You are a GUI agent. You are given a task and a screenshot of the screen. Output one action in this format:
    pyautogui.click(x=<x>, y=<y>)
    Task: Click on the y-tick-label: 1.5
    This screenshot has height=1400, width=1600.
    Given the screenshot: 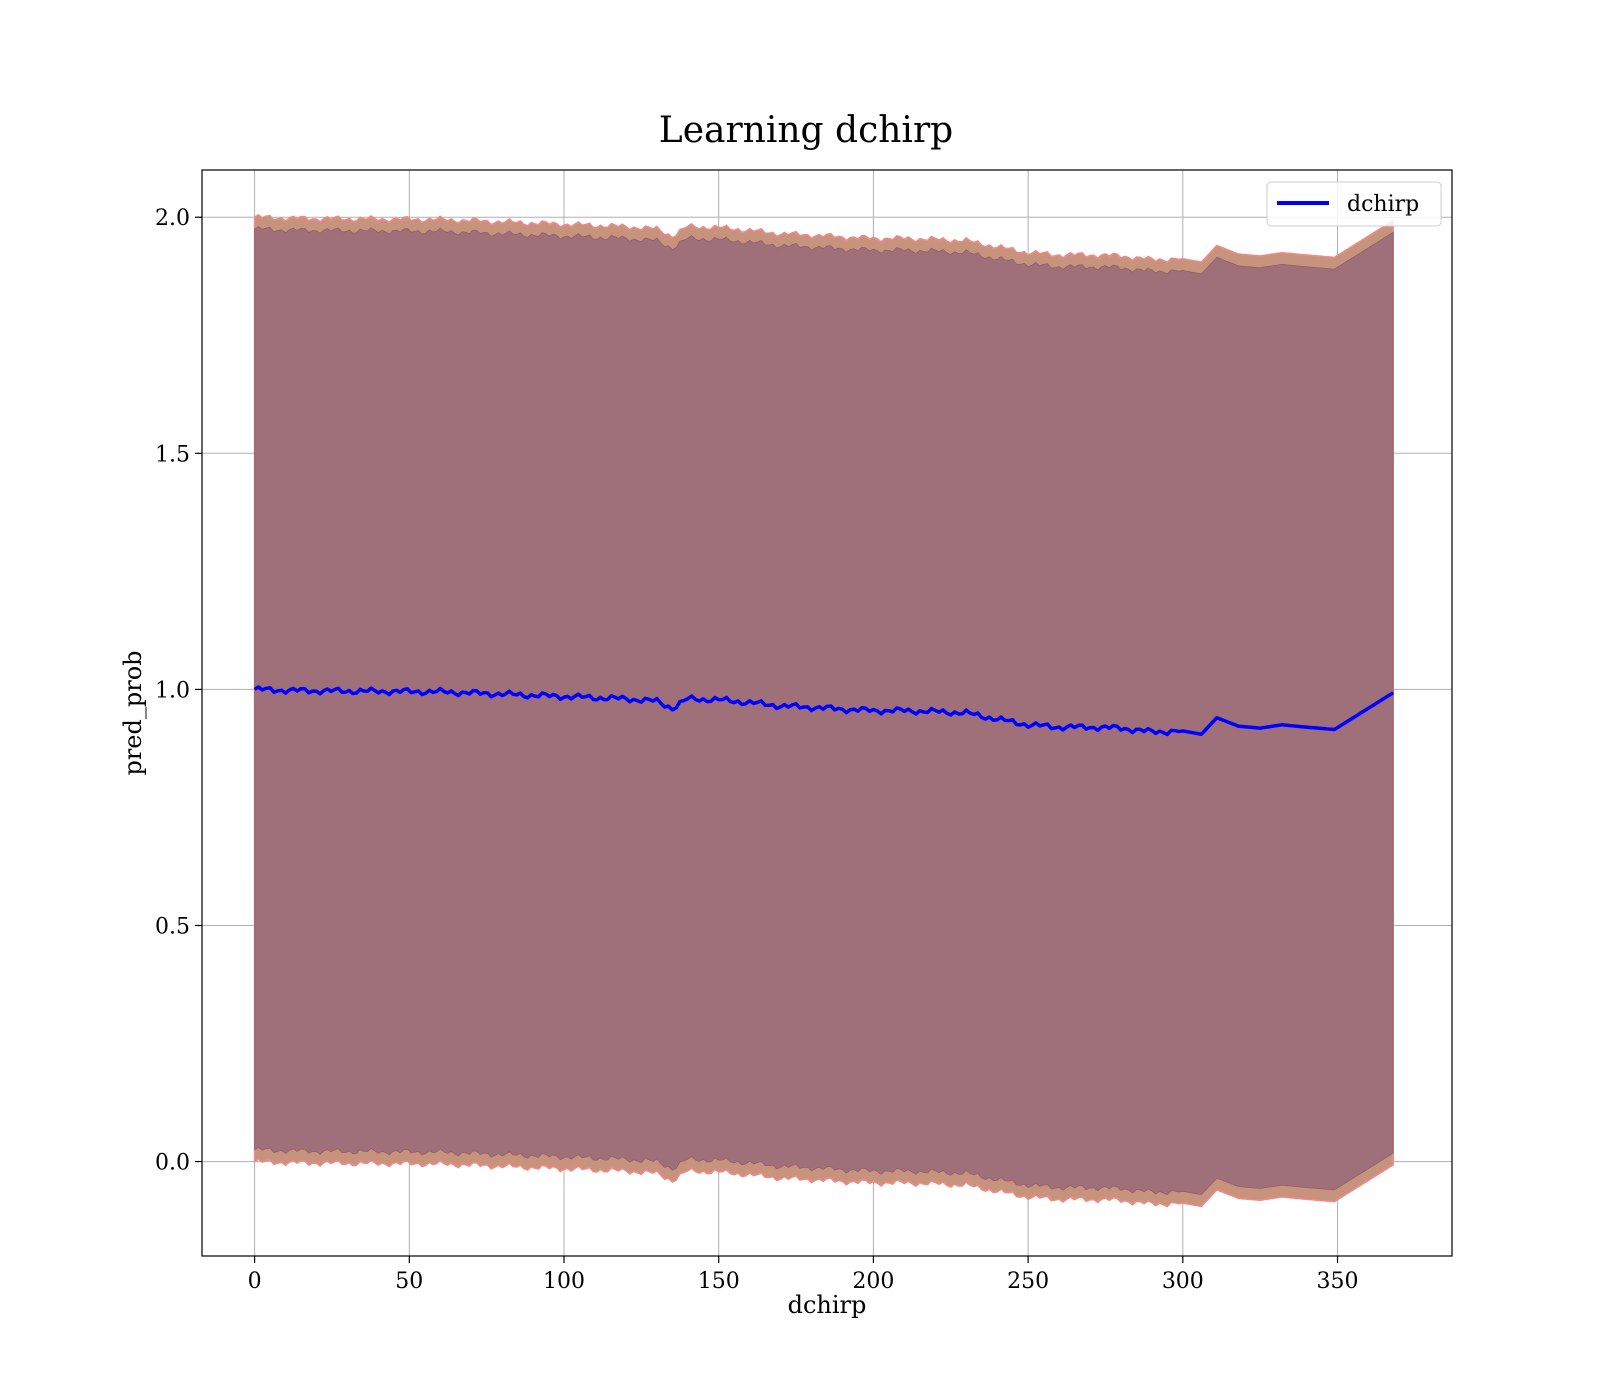 What is the action you would take?
    pyautogui.click(x=172, y=454)
    